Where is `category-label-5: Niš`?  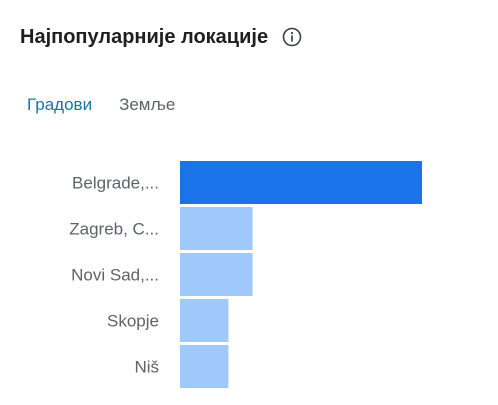 category-label-5: Niš is located at coordinates (146, 367).